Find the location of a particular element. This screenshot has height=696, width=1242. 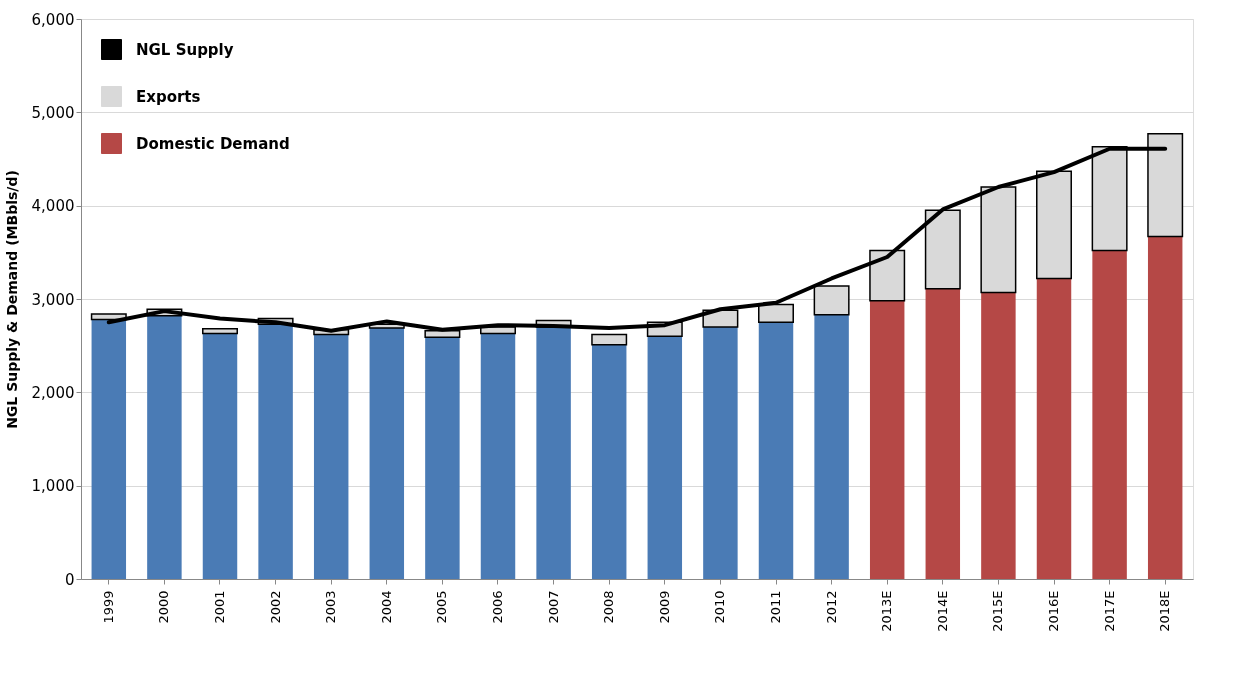

x-tick-label: 2008 is located at coordinates (609, 607).